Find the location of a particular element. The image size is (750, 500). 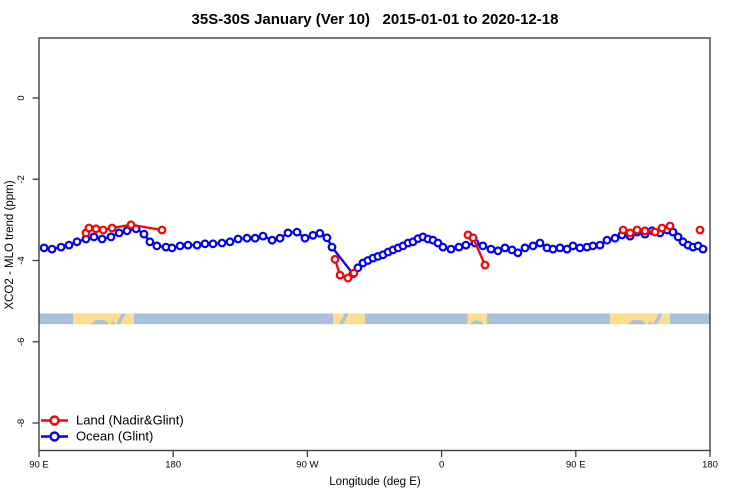

legend-point is located at coordinates (54, 420).